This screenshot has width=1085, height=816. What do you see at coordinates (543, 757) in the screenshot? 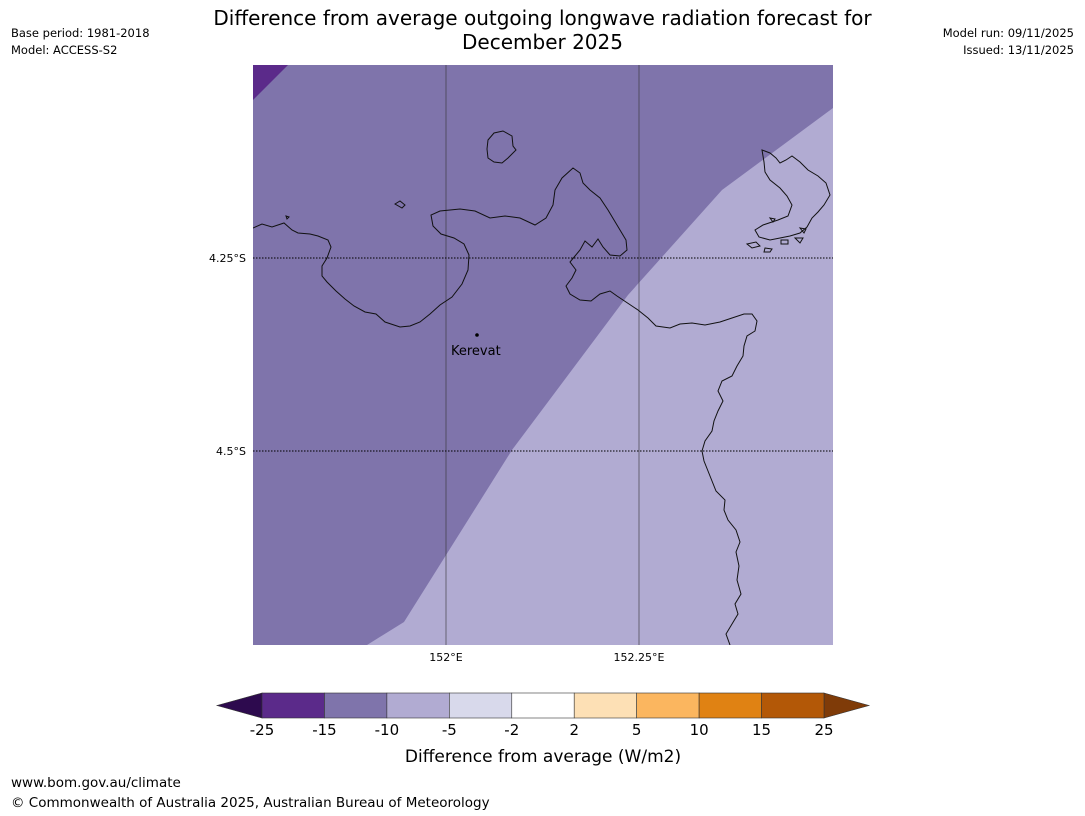
I see `legend-title: Difference from average (W/m2)` at bounding box center [543, 757].